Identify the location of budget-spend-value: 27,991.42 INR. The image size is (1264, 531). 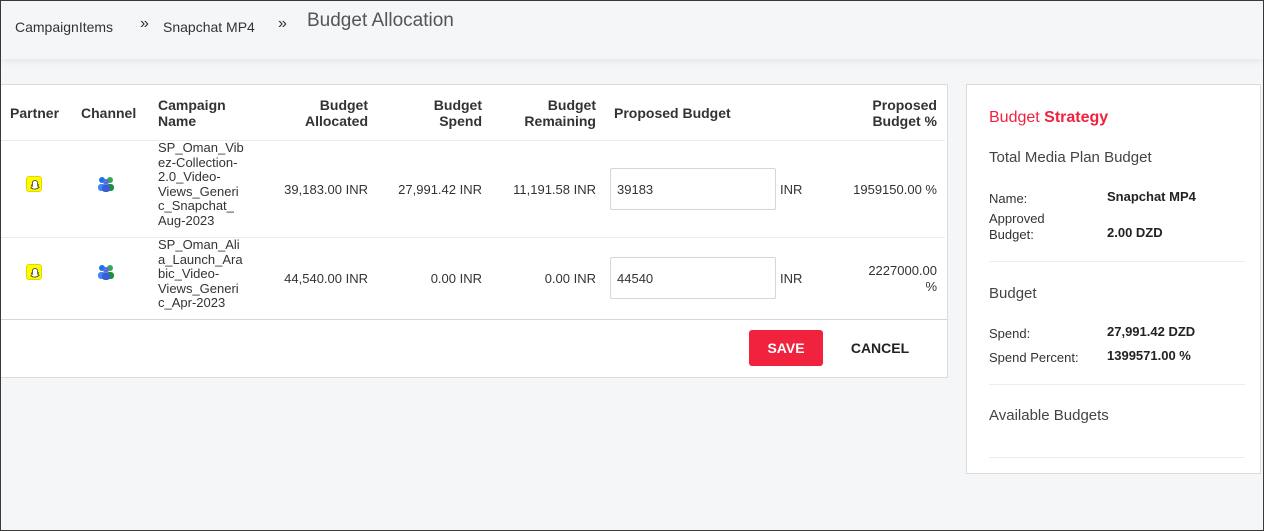
(440, 189).